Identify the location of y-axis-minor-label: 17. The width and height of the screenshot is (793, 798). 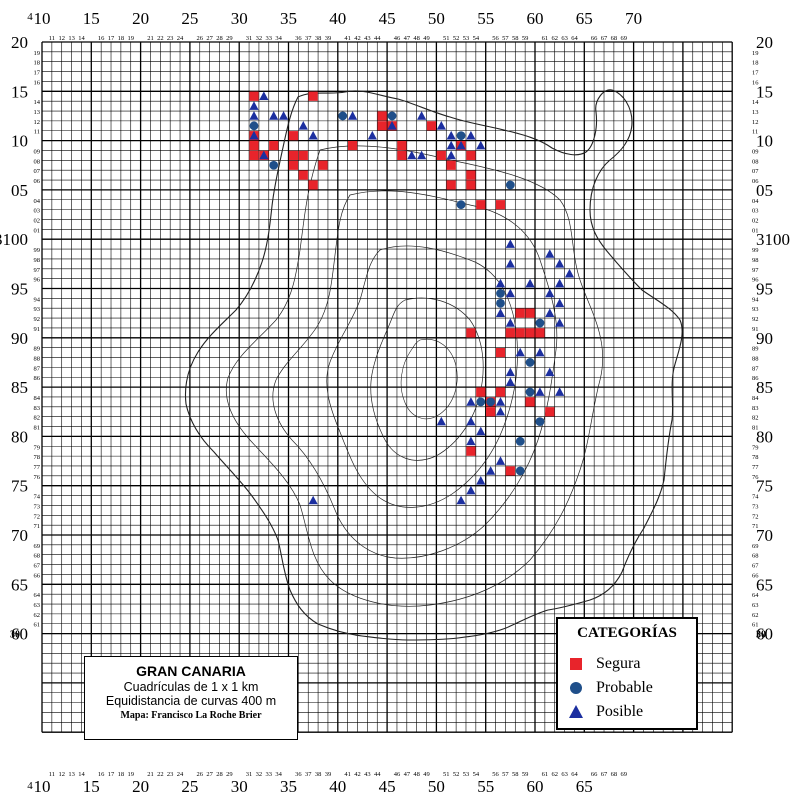
(37, 73).